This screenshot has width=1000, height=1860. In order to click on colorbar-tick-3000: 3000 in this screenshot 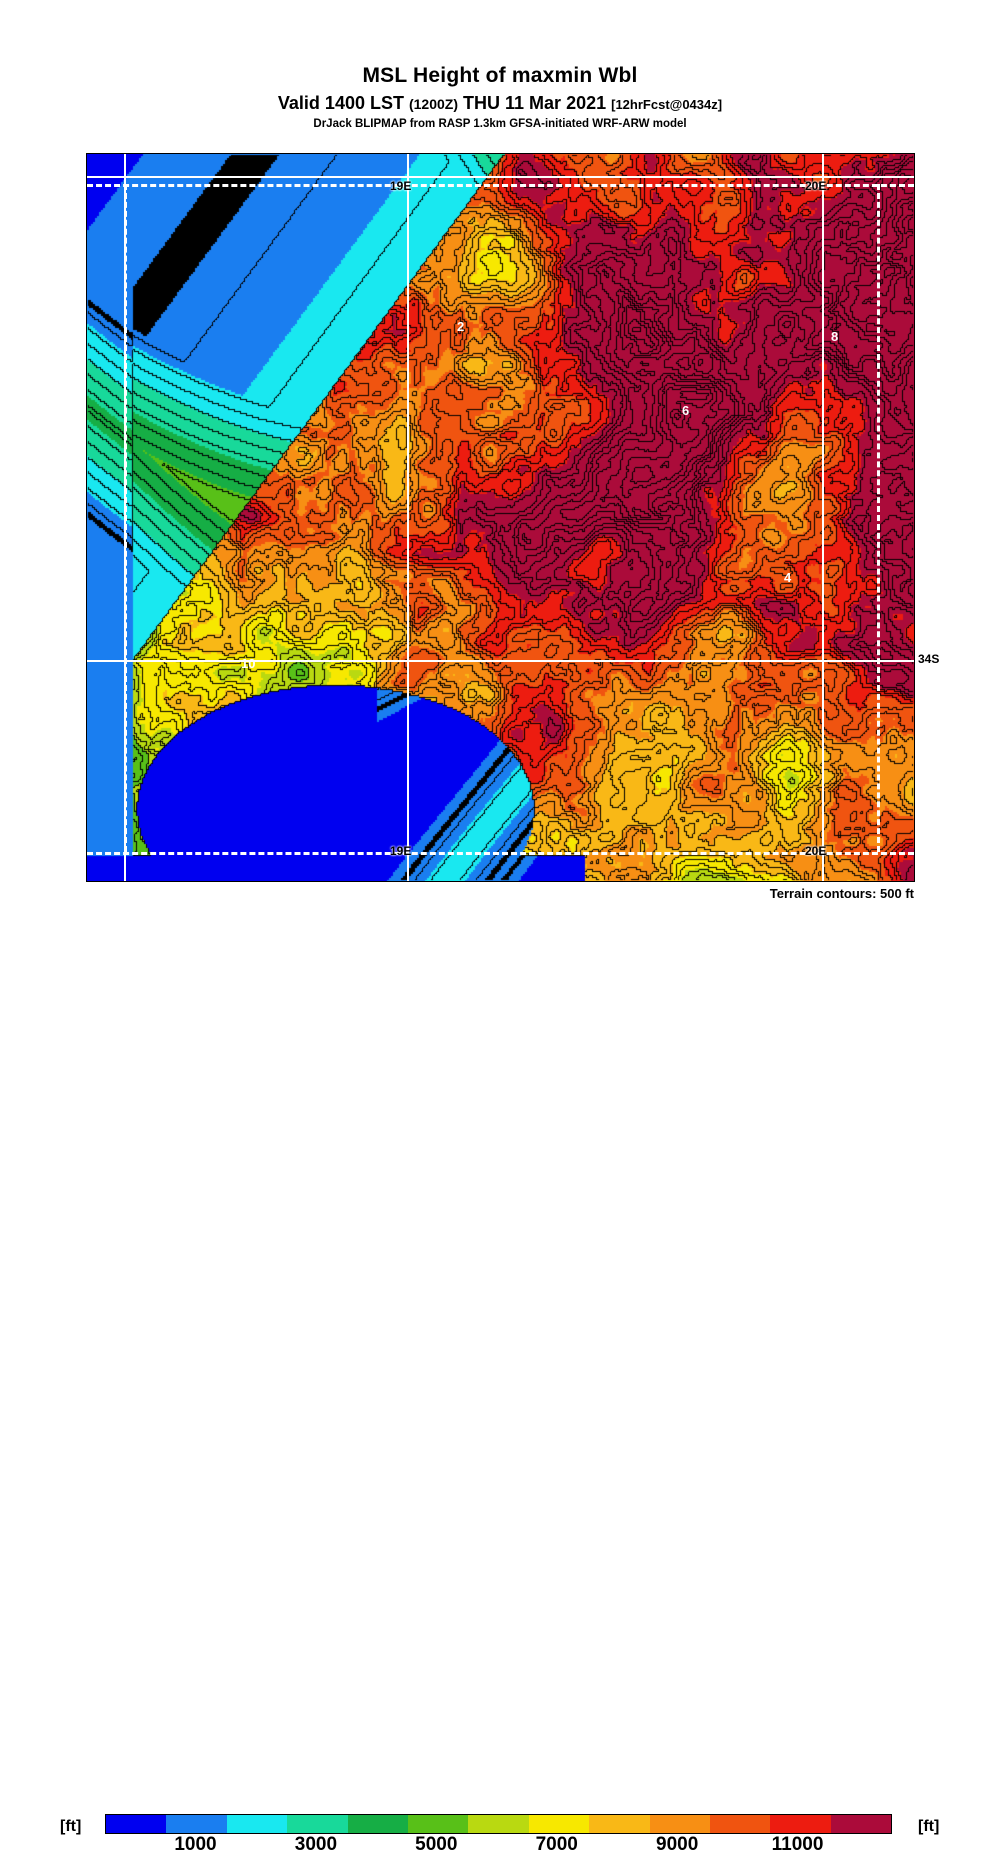, I will do `click(316, 1844)`.